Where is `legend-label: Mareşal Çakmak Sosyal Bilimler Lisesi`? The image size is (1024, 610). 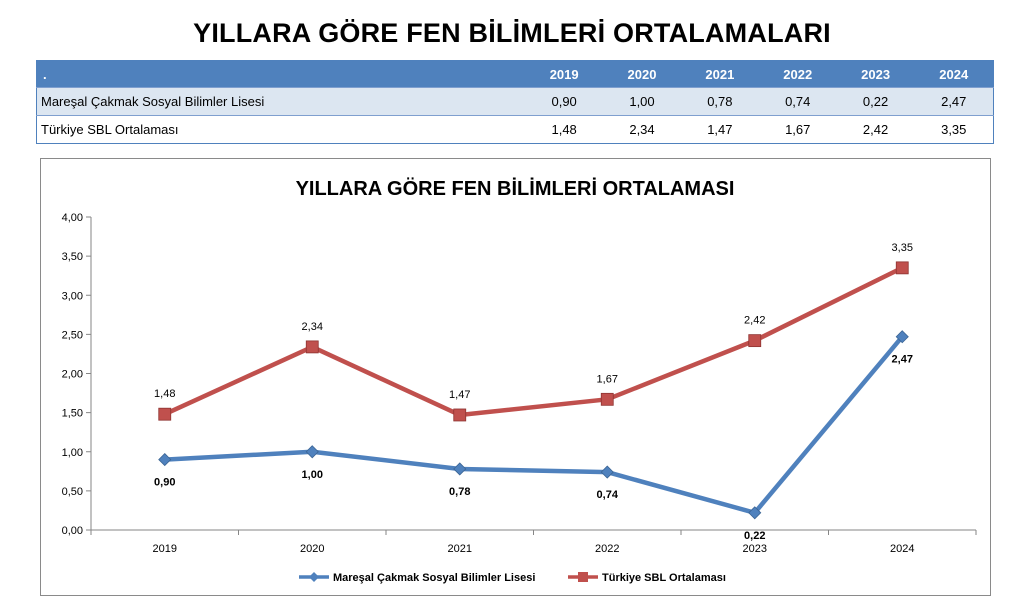
legend-label: Mareşal Çakmak Sosyal Bilimler Lisesi is located at coordinates (434, 578).